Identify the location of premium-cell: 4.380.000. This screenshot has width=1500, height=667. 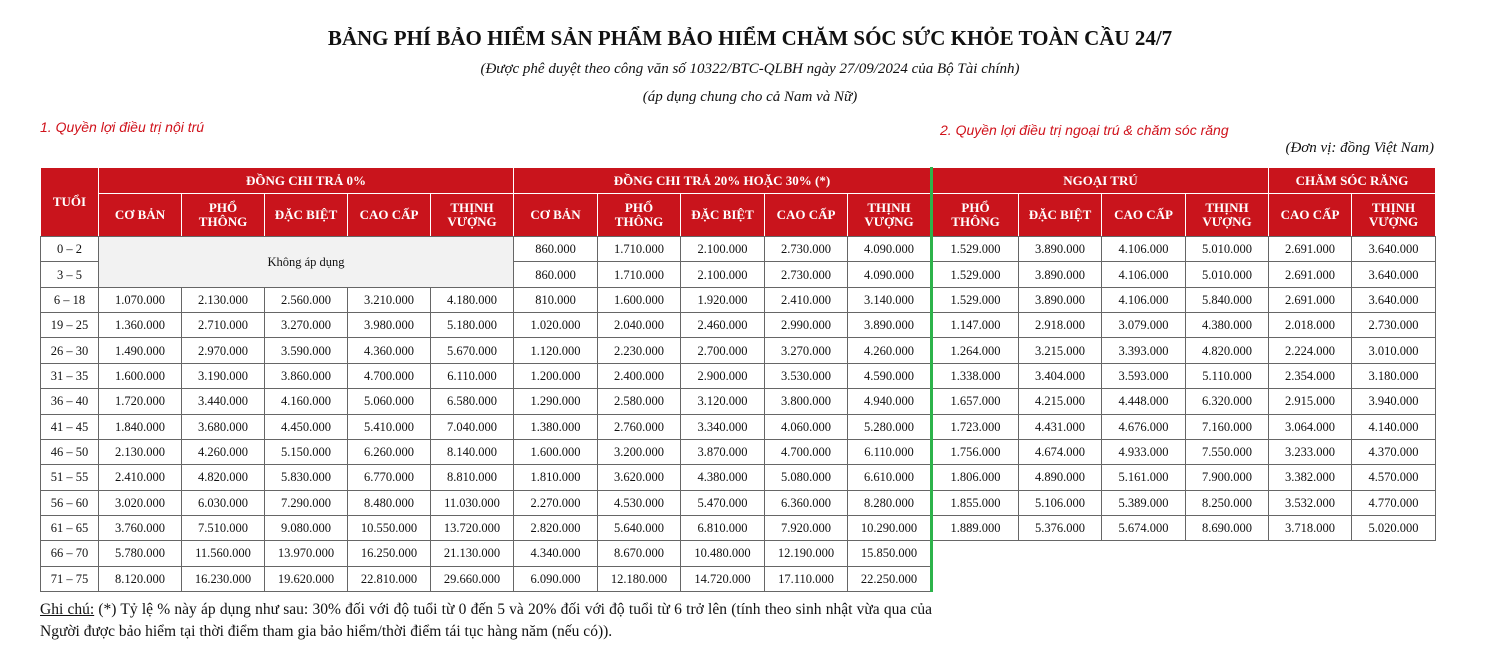
(1227, 325).